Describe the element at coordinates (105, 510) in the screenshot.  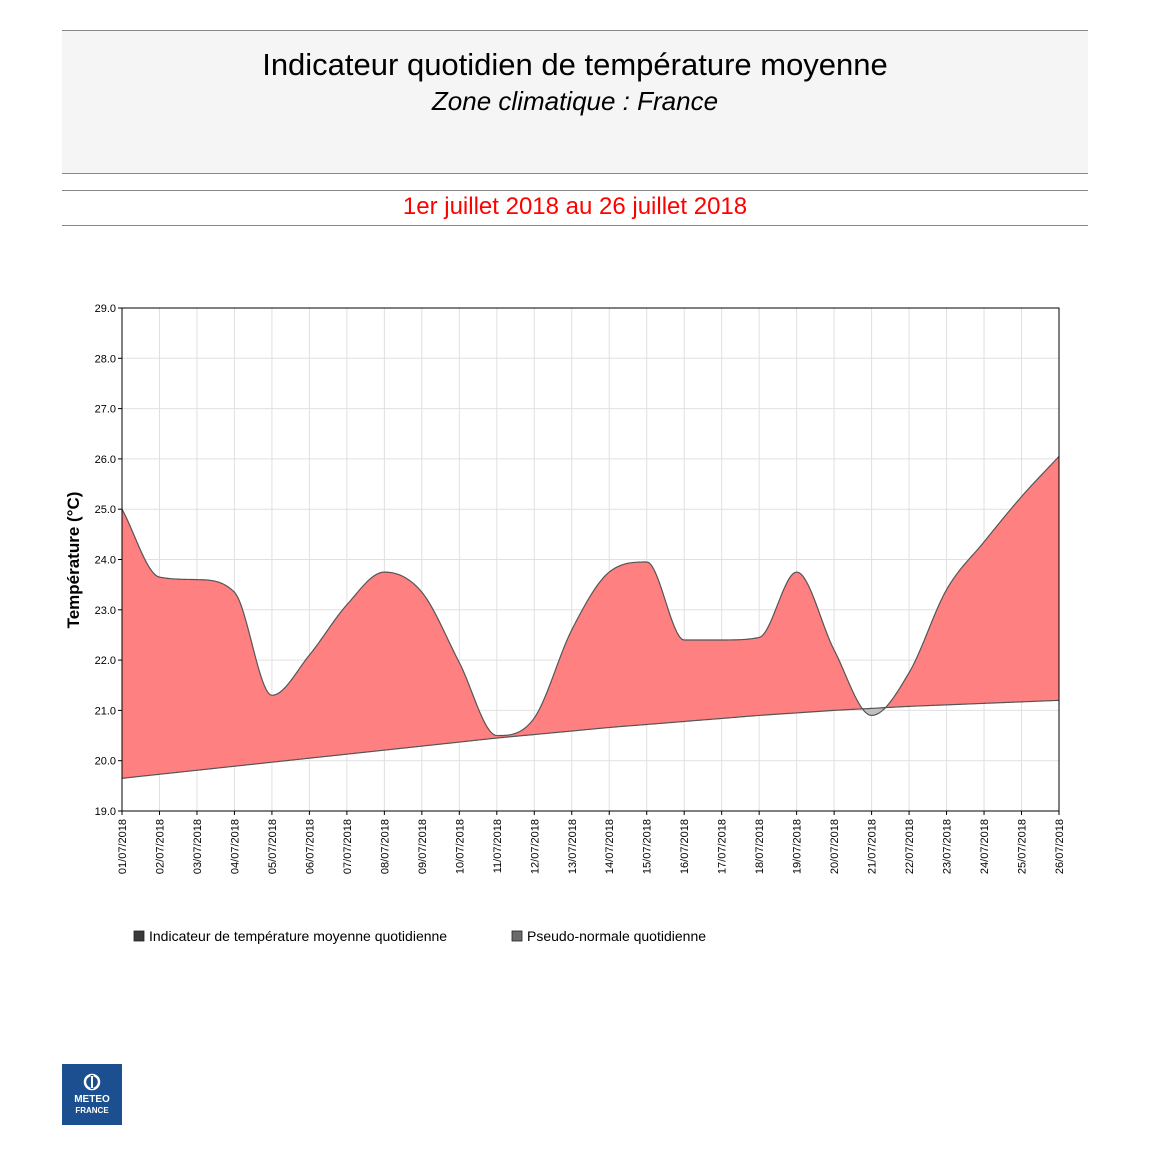
I see `y-tick-label: 25.0` at that location.